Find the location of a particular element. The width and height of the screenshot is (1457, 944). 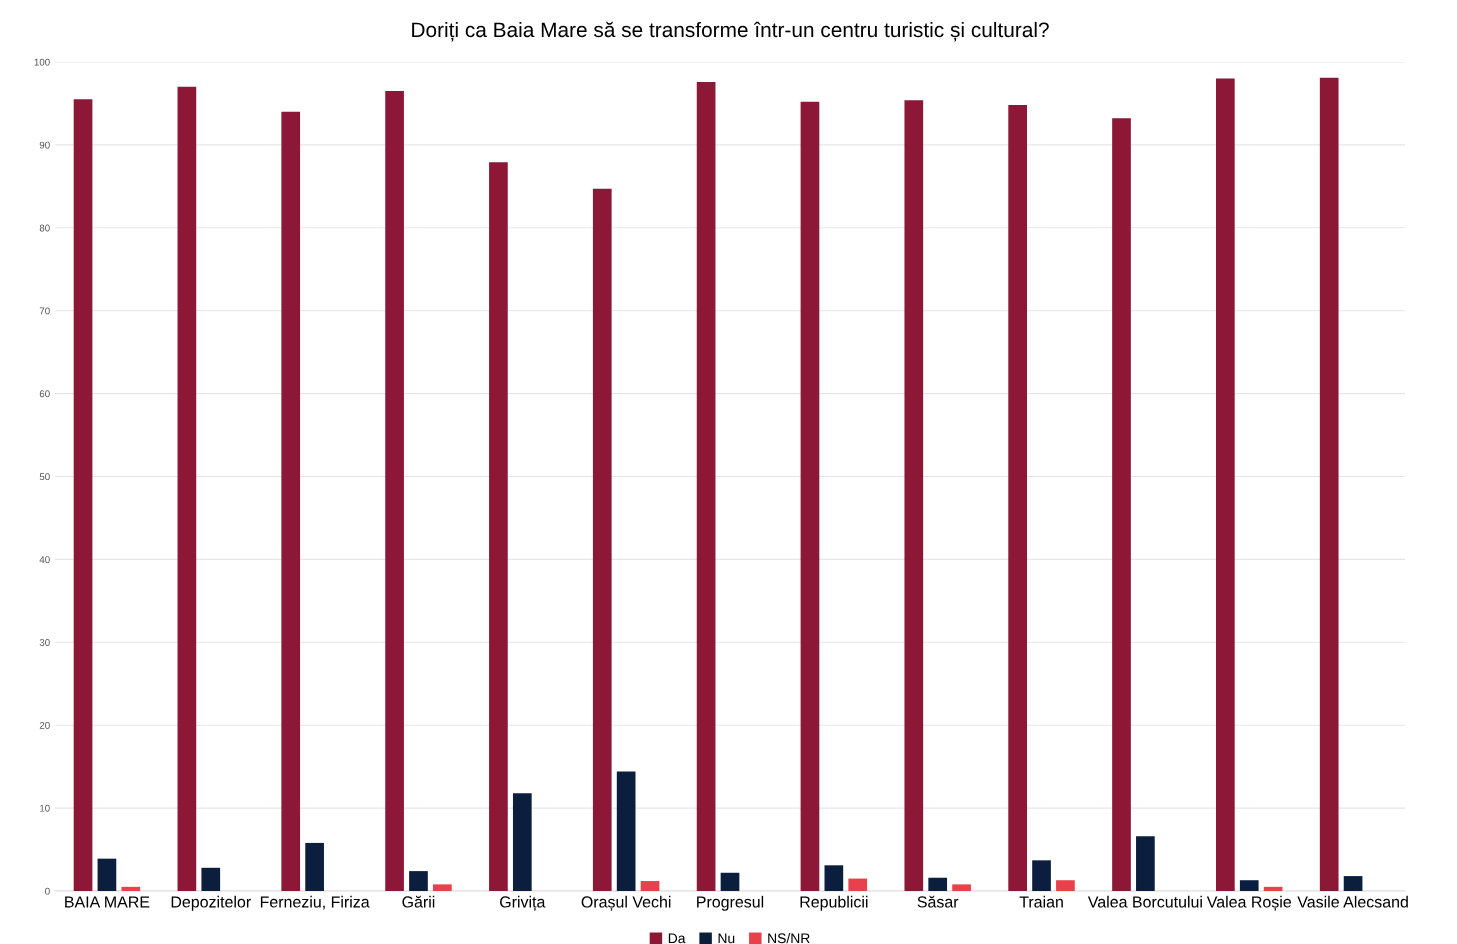

x-tick-label: Grivița is located at coordinates (523, 903).